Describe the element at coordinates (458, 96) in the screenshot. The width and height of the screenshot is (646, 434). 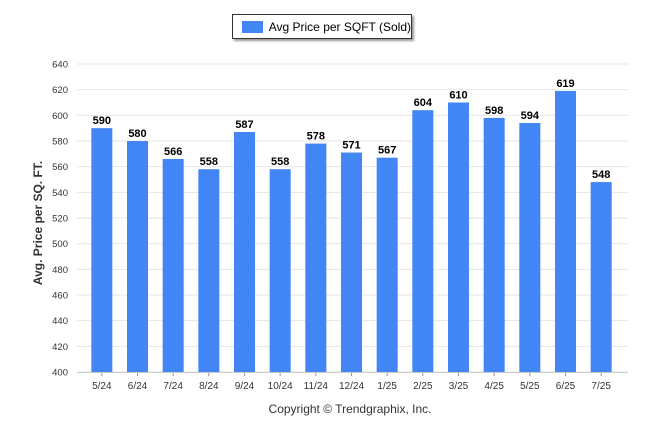
I see `data-label: 610` at that location.